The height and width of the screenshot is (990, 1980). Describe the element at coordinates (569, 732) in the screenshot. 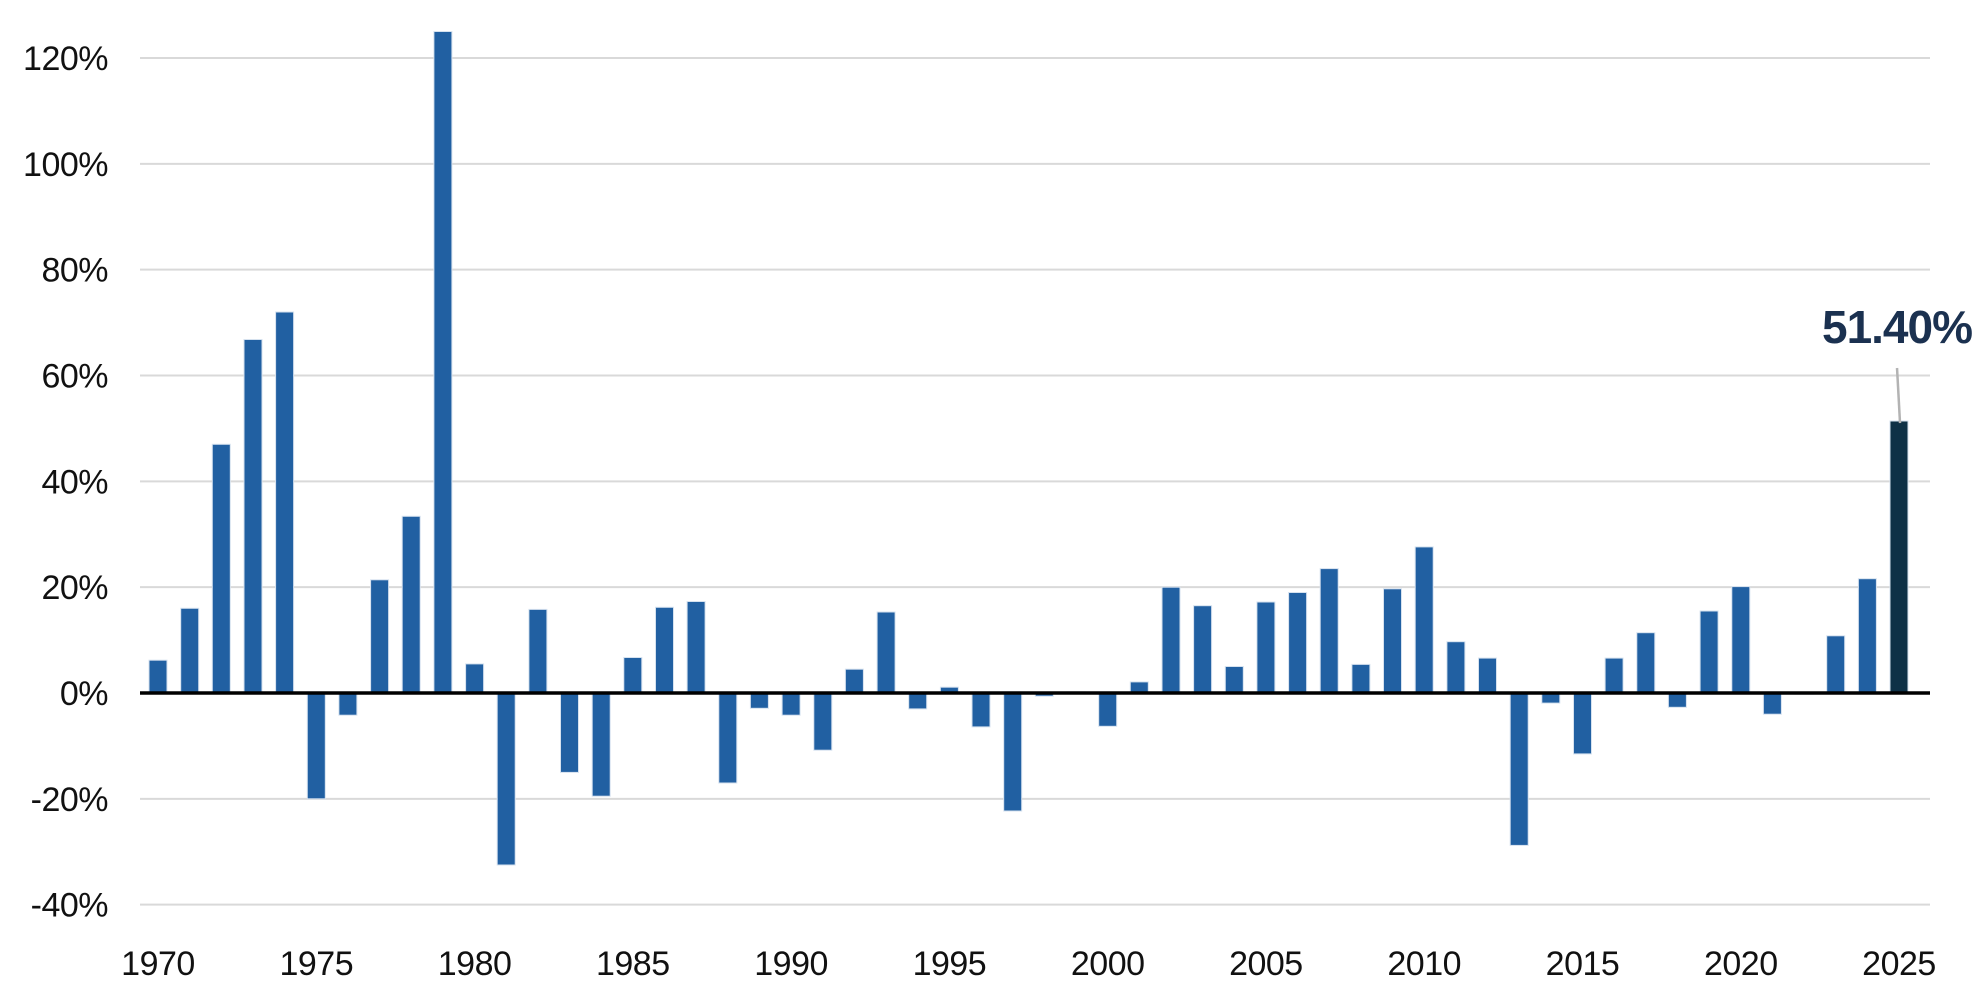

I see `bar-1983` at that location.